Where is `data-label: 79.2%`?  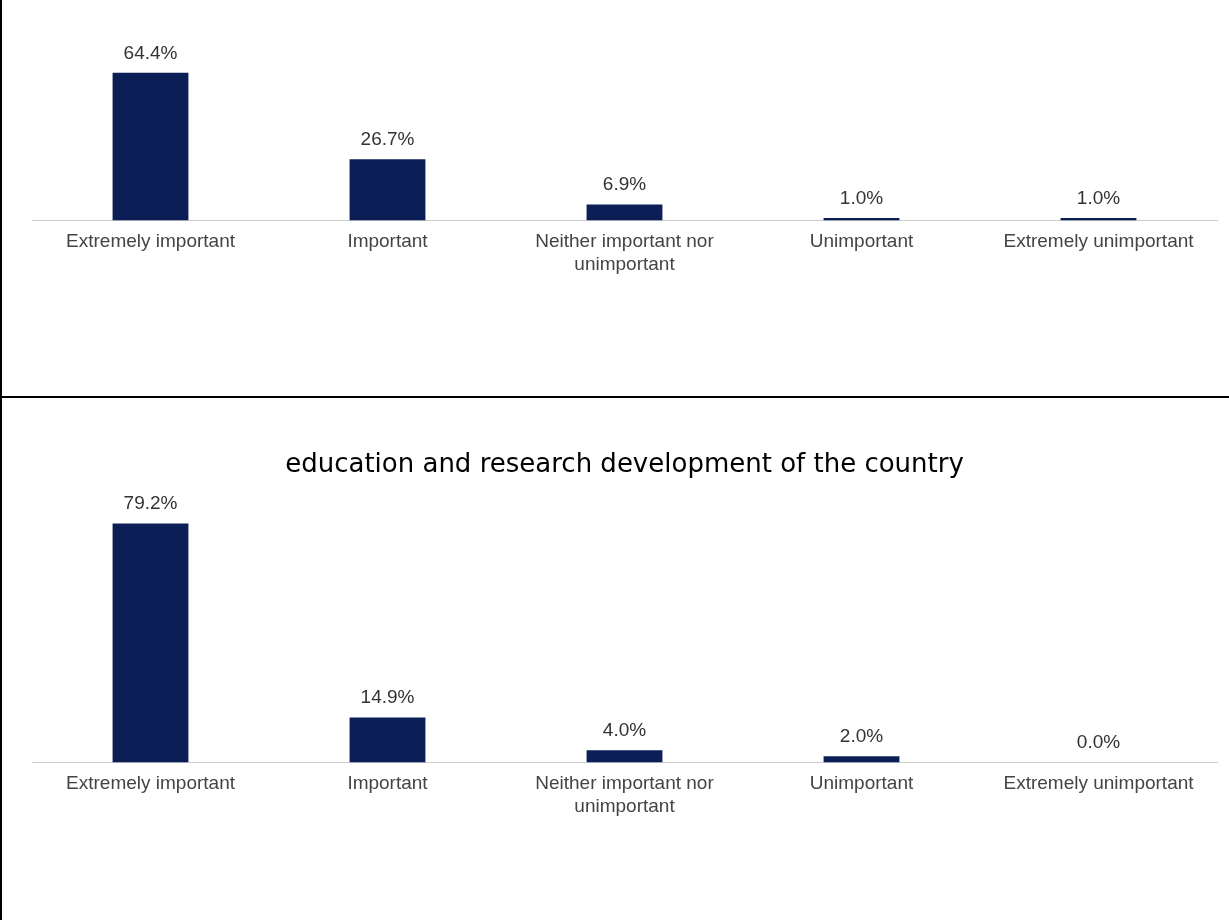 data-label: 79.2% is located at coordinates (150, 503).